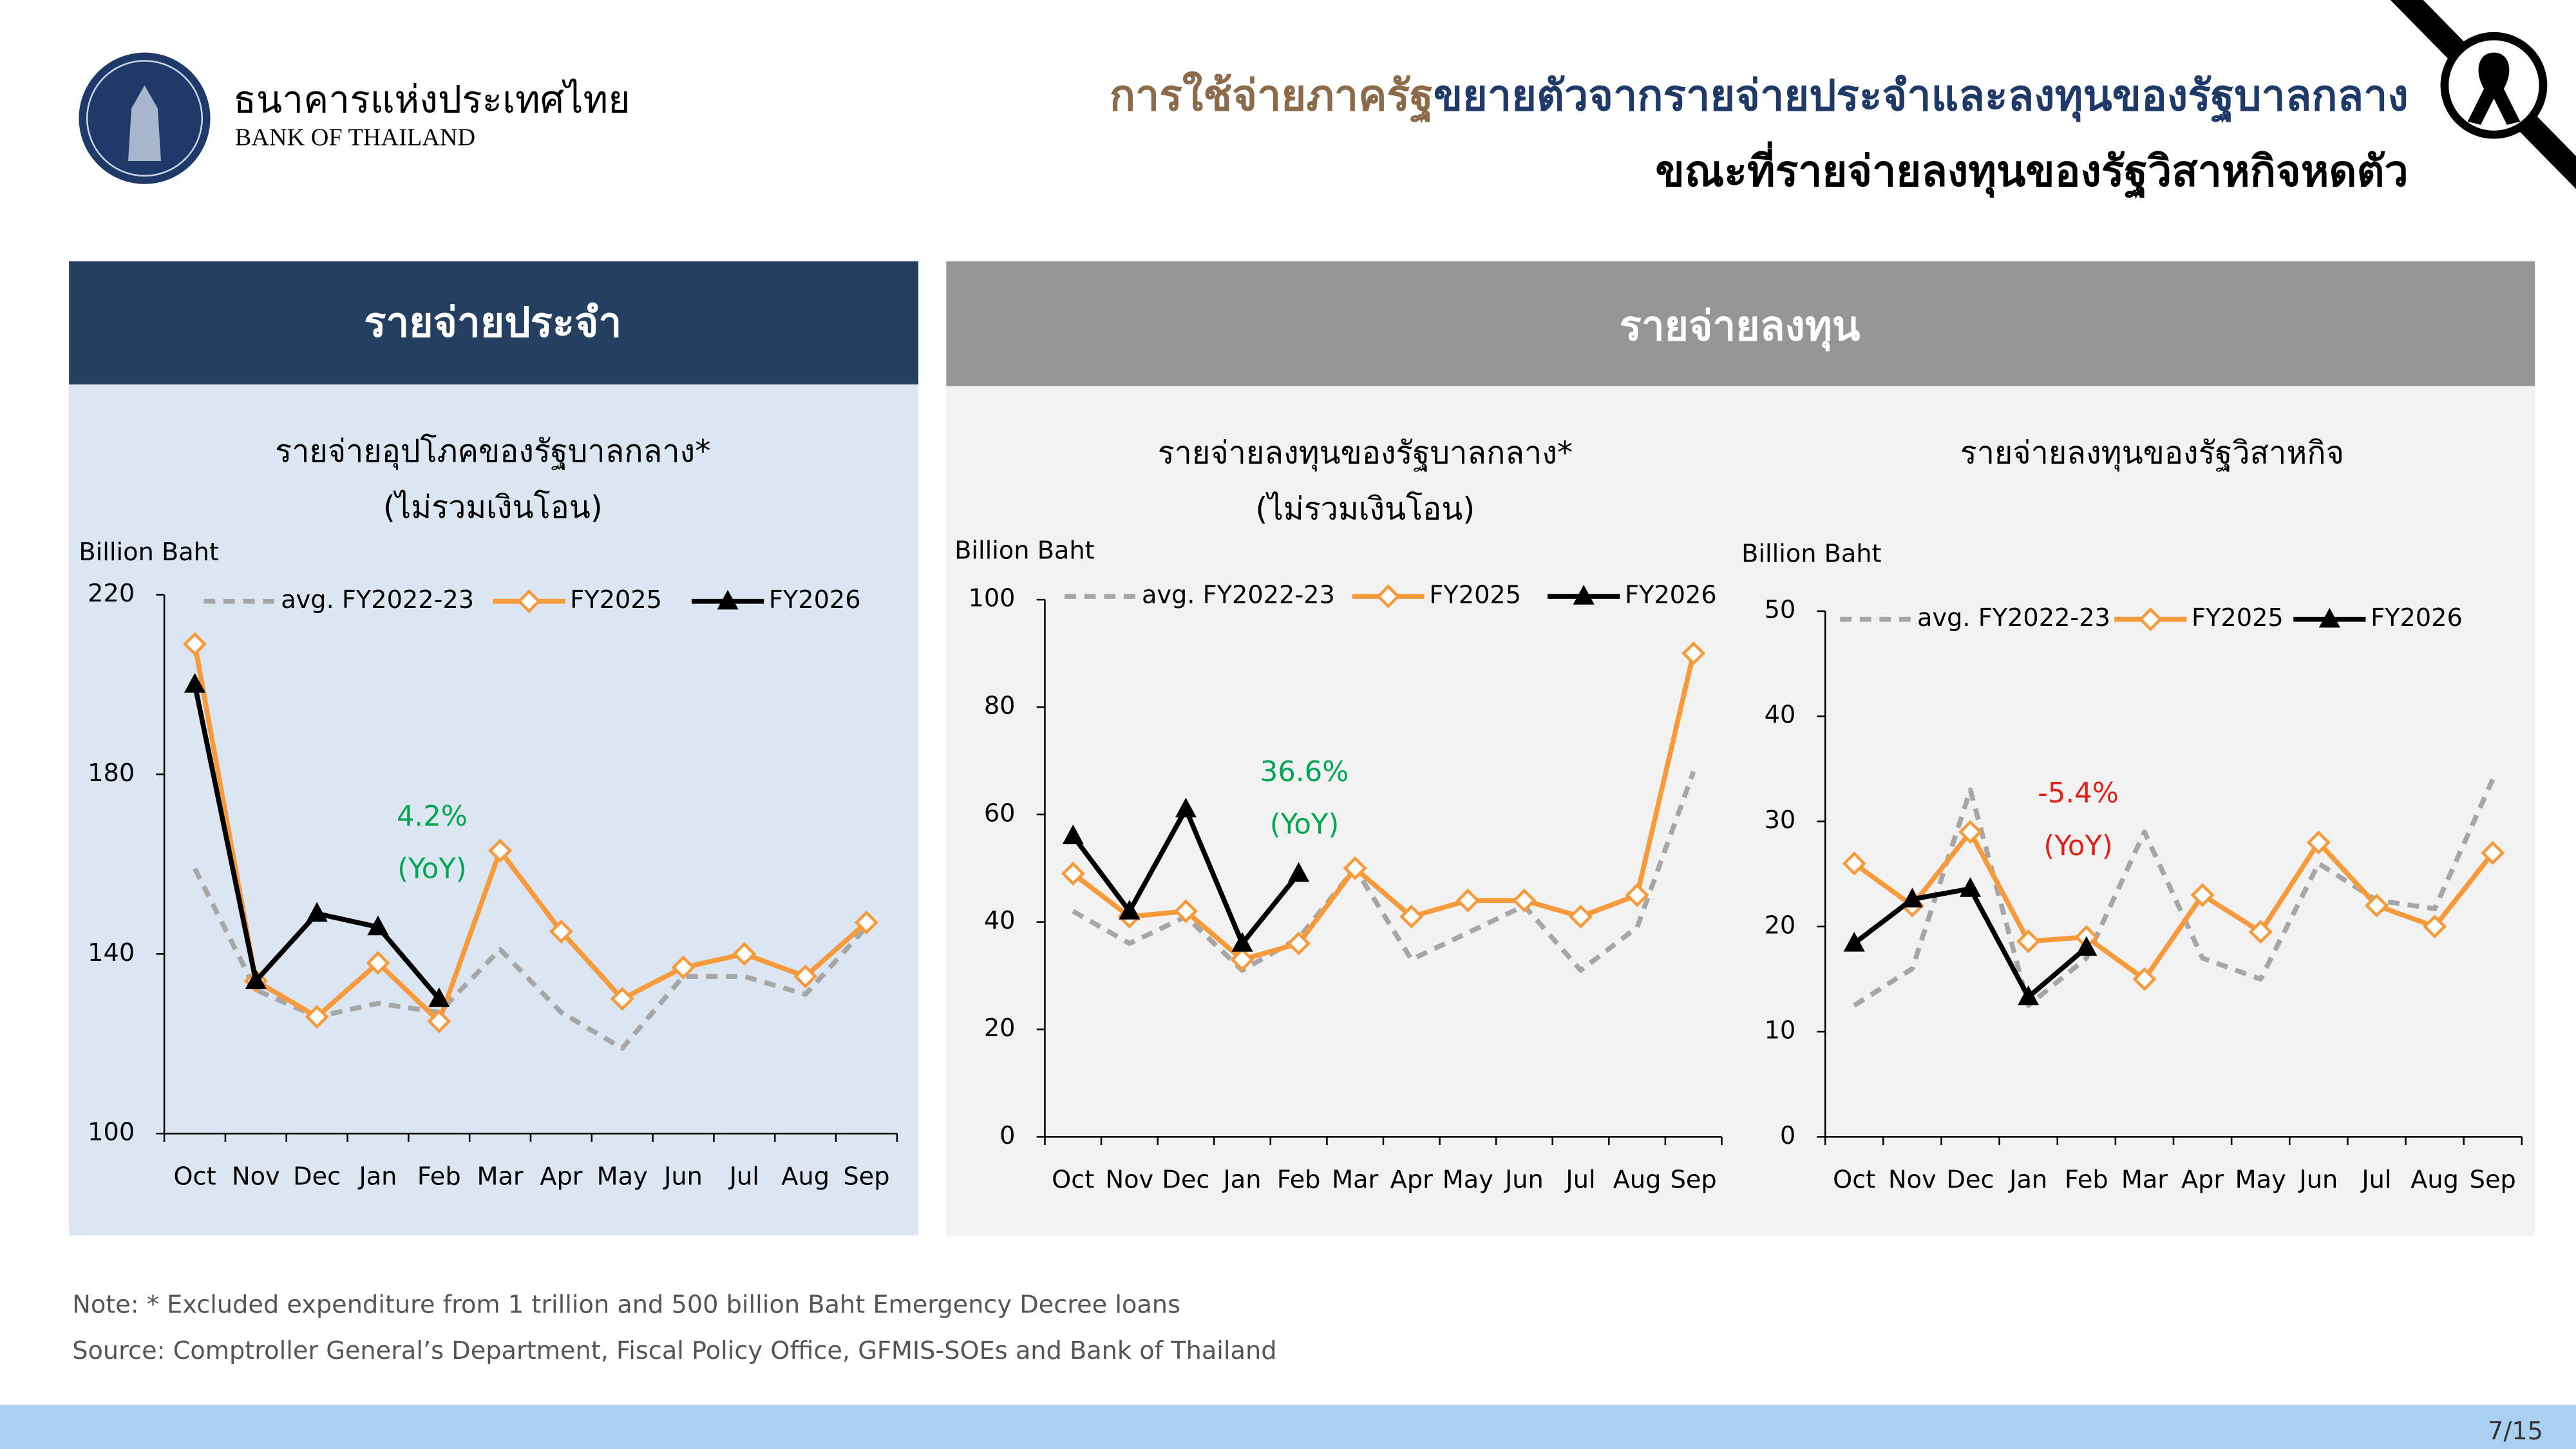 Image resolution: width=2576 pixels, height=1449 pixels. What do you see at coordinates (432, 816) in the screenshot?
I see `annotation: 4.2%` at bounding box center [432, 816].